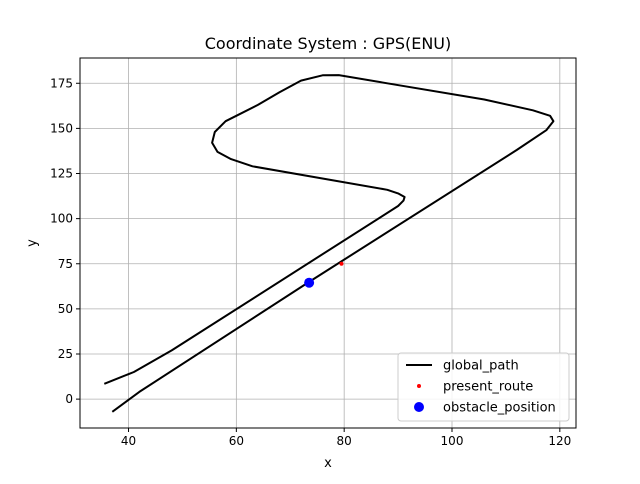  What do you see at coordinates (499, 408) in the screenshot?
I see `legend-label-obstacle_position: obstacle_position` at bounding box center [499, 408].